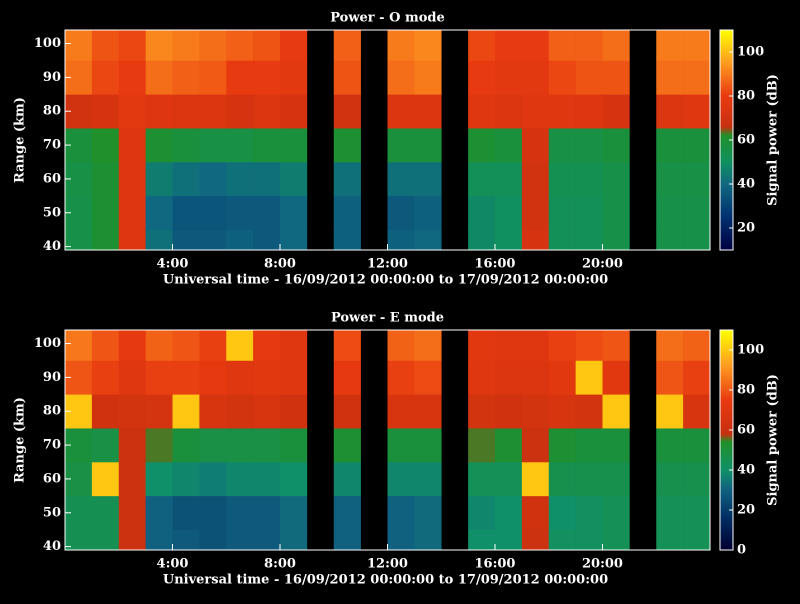 The image size is (800, 604). Describe the element at coordinates (387, 564) in the screenshot. I see `x-tick-label: 12:00` at that location.